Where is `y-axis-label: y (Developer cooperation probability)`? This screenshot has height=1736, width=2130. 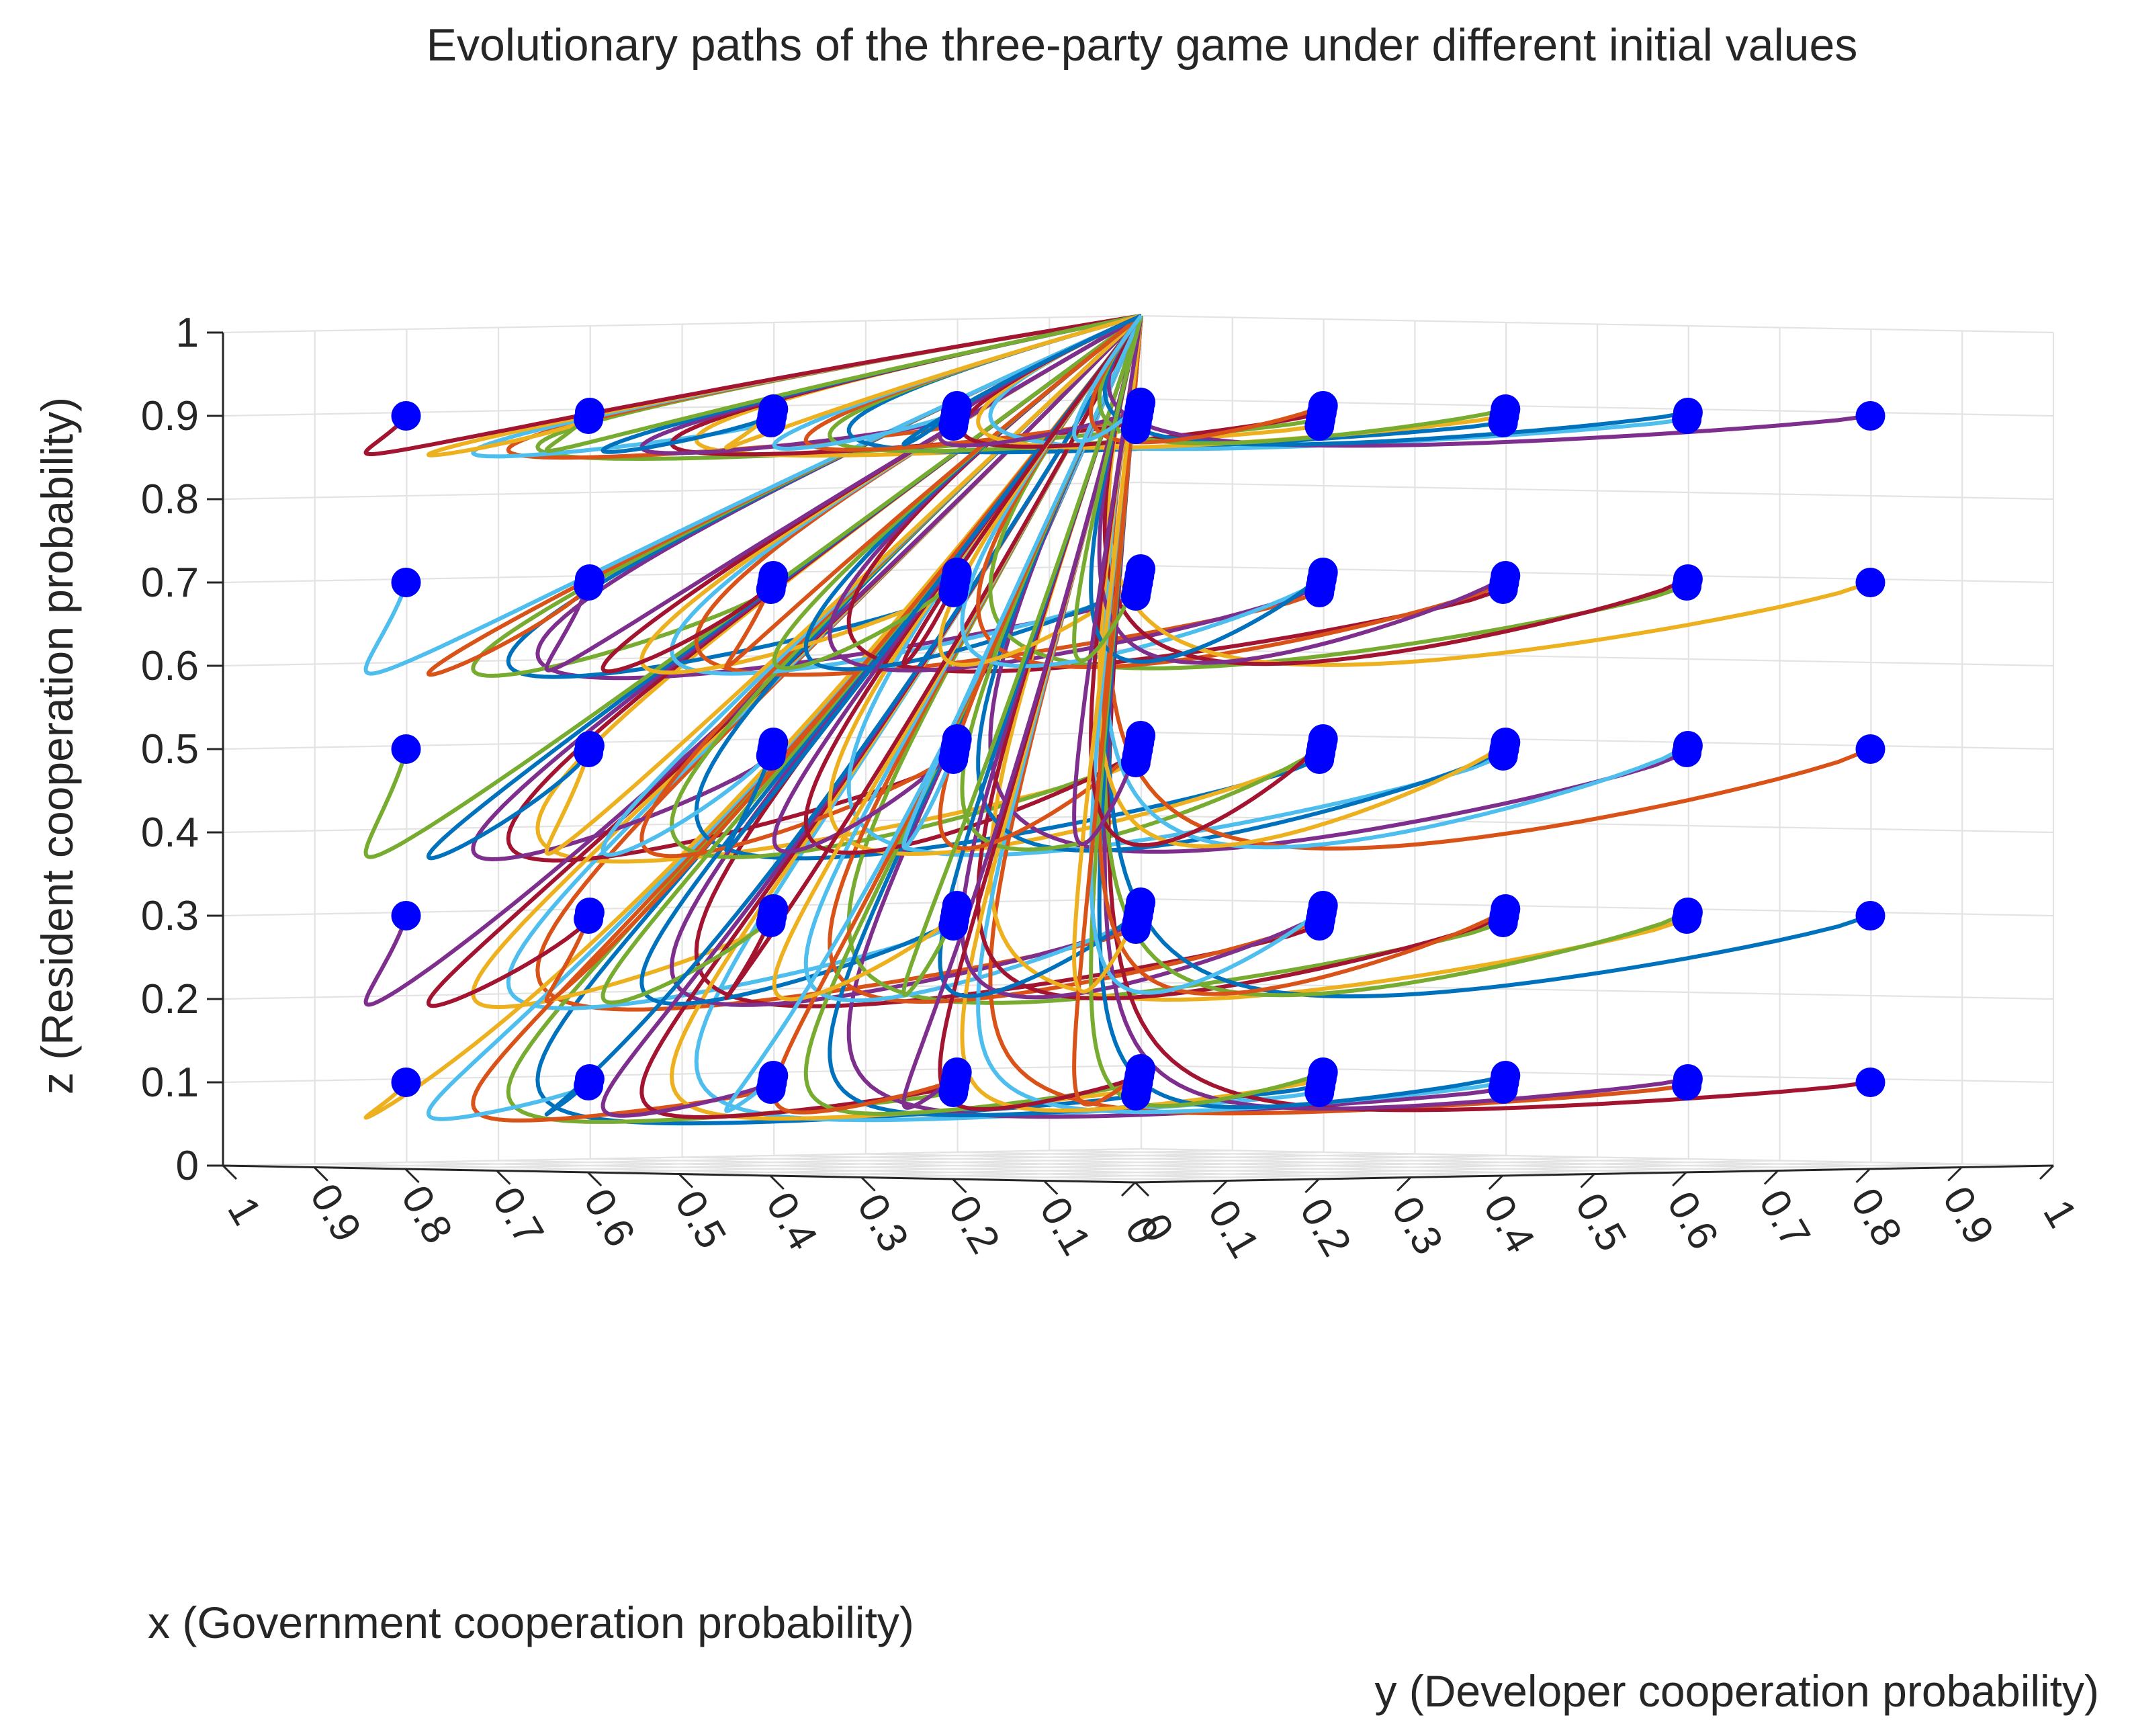 y-axis-label: y (Developer cooperation probability) is located at coordinates (1736, 1691).